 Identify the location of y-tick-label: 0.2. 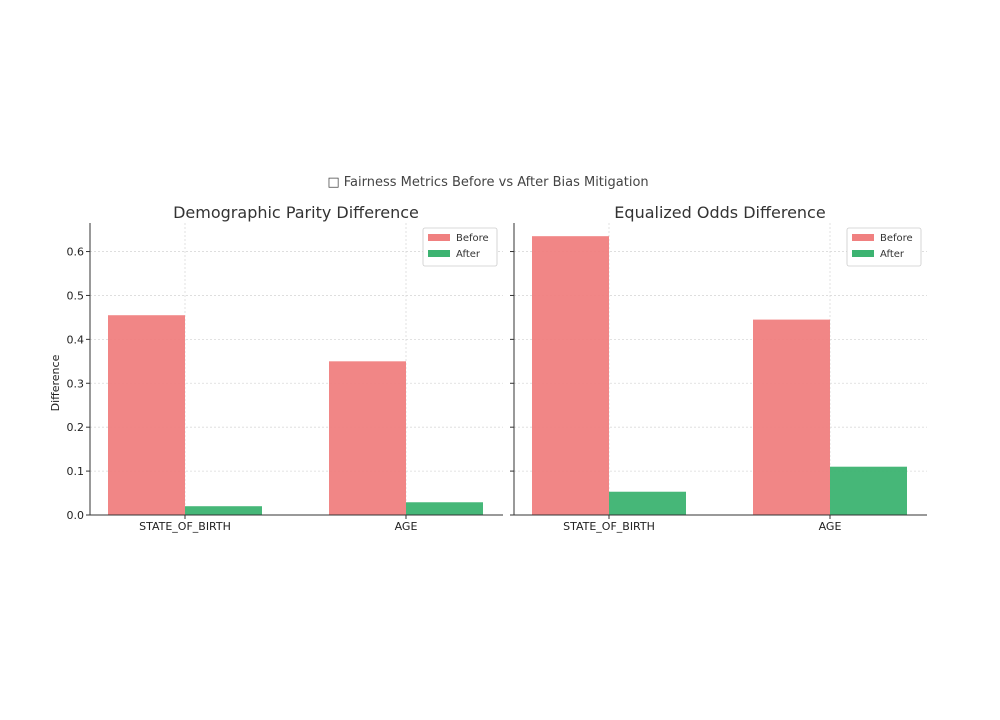
(76, 427).